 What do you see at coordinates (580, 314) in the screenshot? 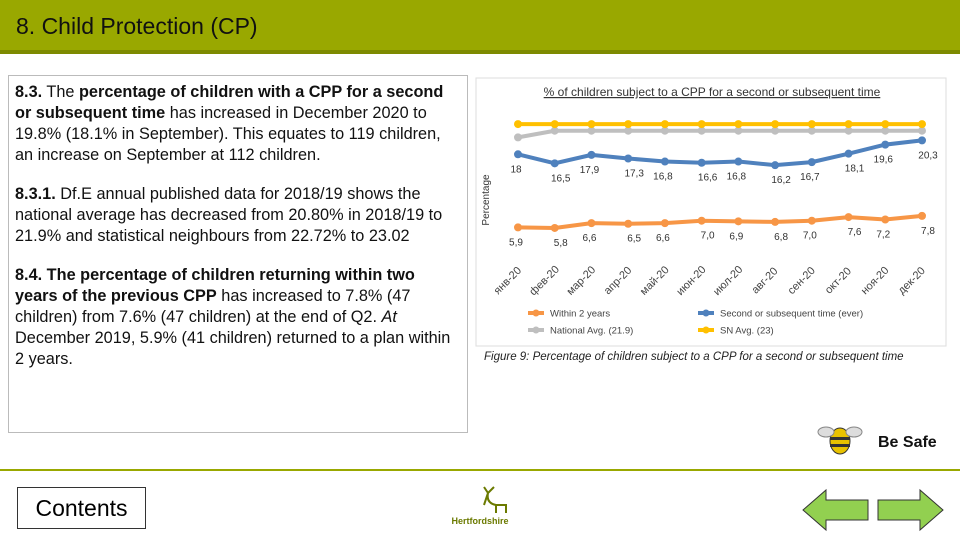
I see `legend-label: Within 2 years` at bounding box center [580, 314].